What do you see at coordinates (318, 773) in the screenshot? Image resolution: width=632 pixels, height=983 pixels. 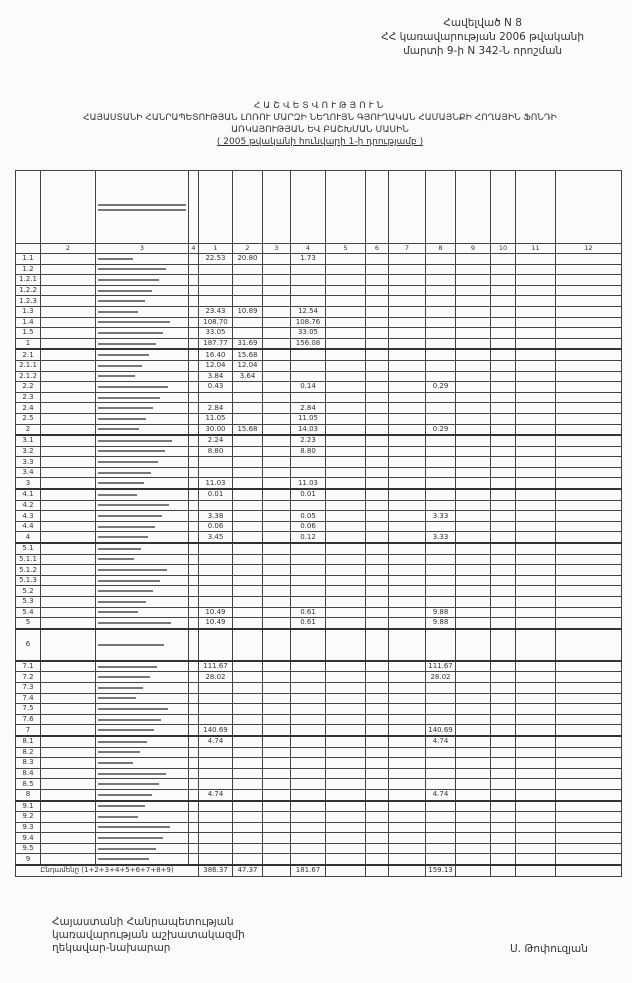 I see `table-row: 8.4` at bounding box center [318, 773].